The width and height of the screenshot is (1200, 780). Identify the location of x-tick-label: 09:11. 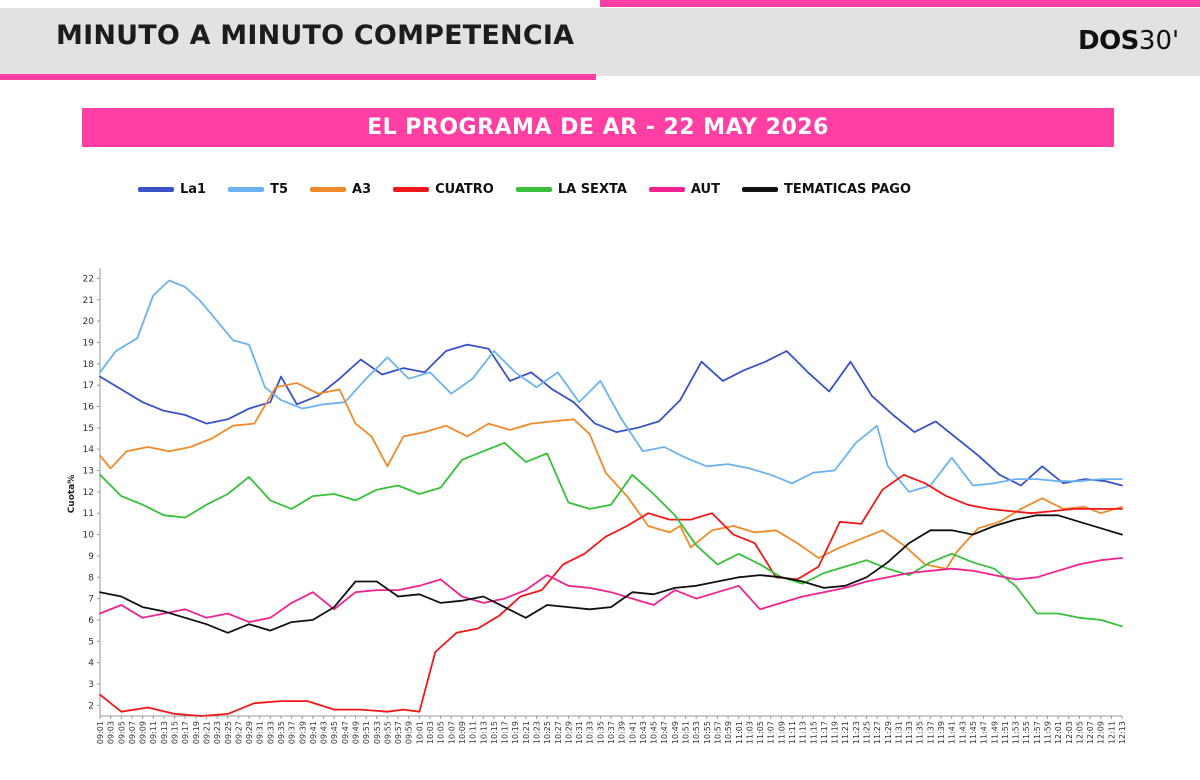
(153, 732).